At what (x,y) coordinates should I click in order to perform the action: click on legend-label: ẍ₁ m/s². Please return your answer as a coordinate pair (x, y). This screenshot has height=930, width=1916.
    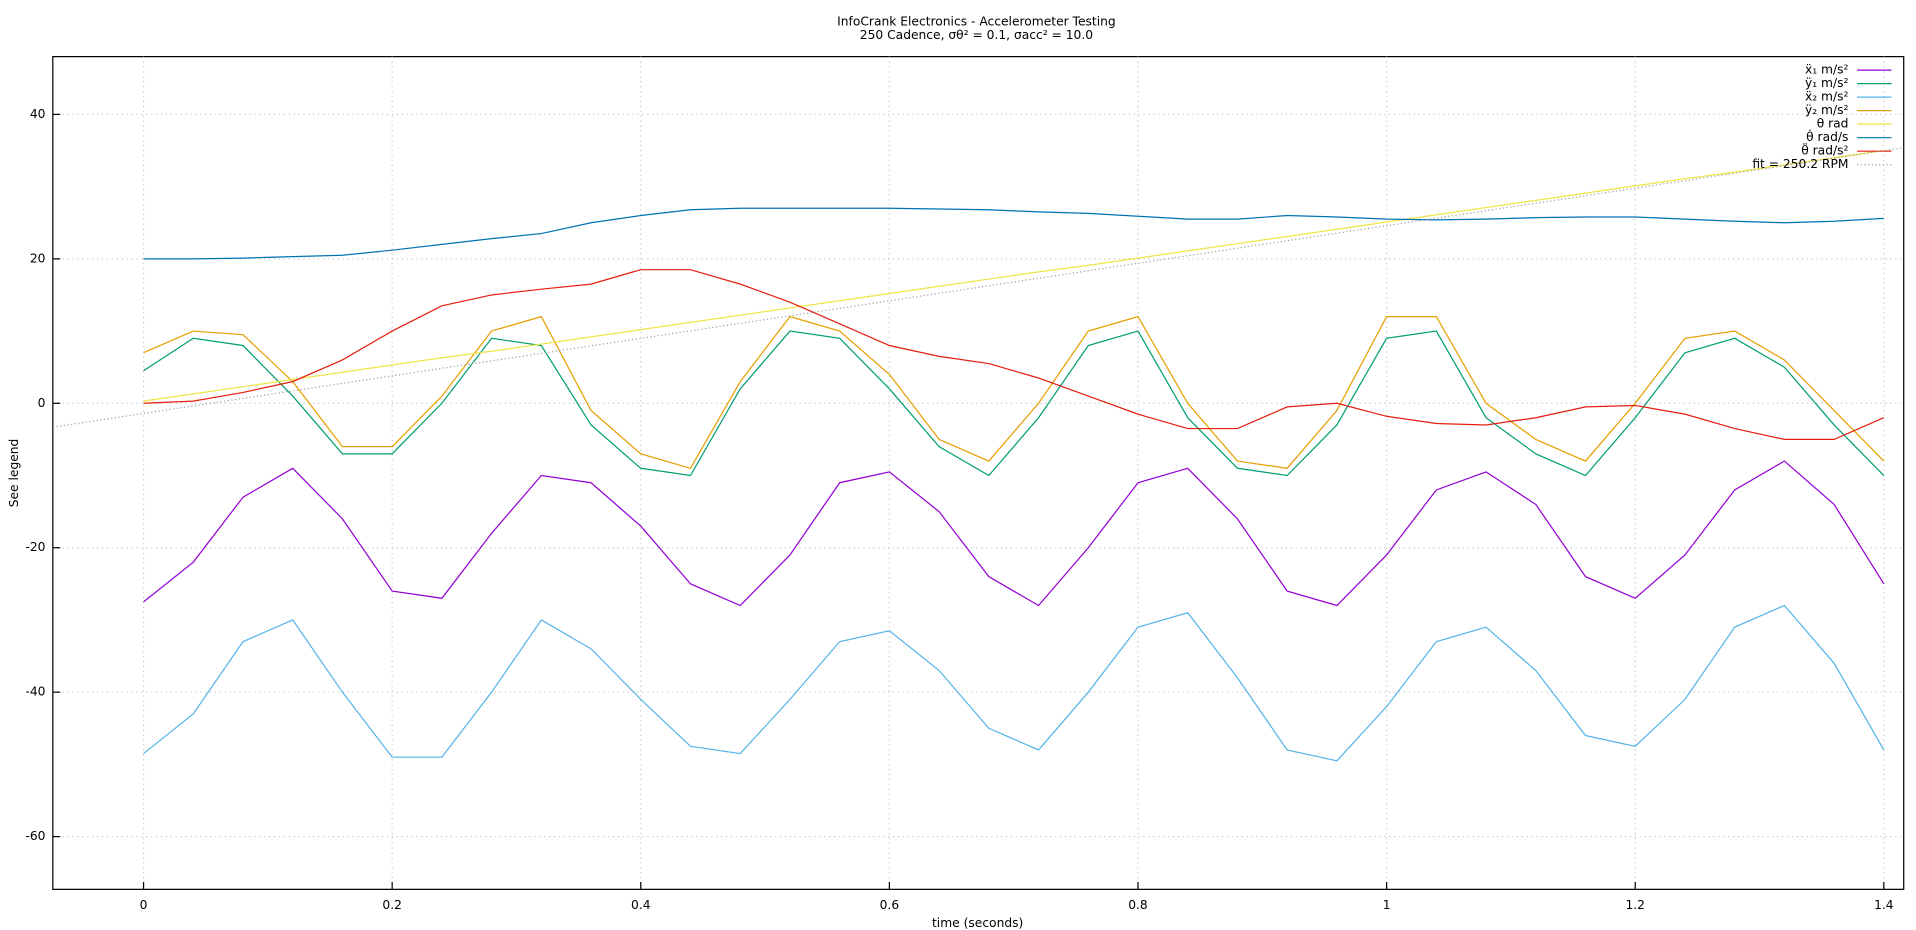
    Looking at the image, I should click on (1827, 70).